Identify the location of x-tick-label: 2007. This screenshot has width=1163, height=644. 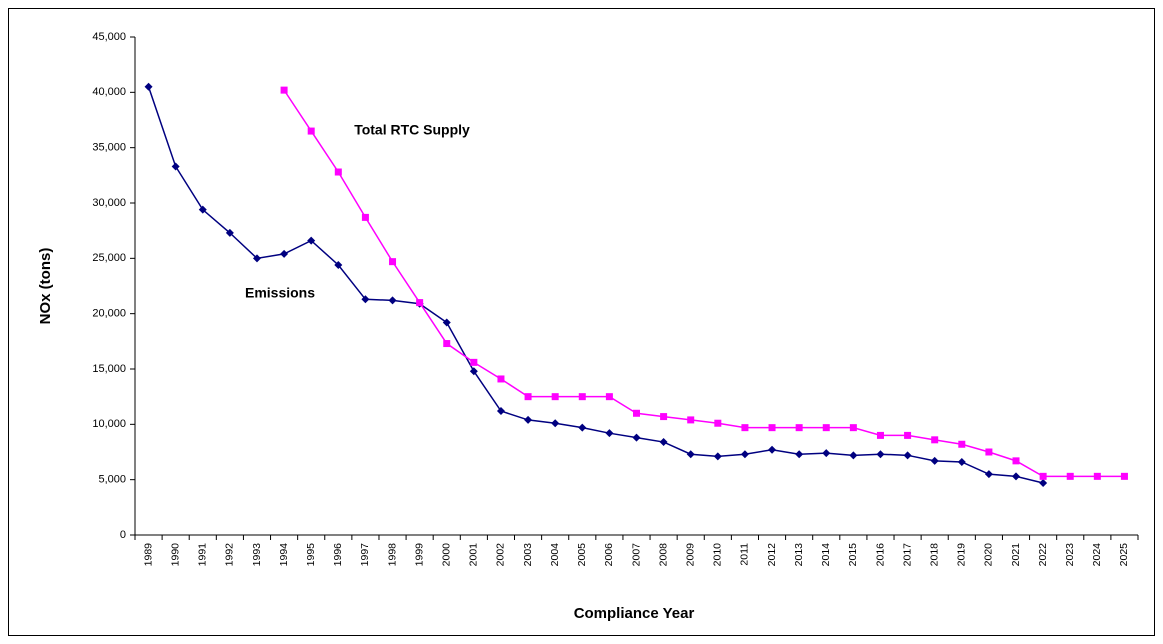
(636, 555).